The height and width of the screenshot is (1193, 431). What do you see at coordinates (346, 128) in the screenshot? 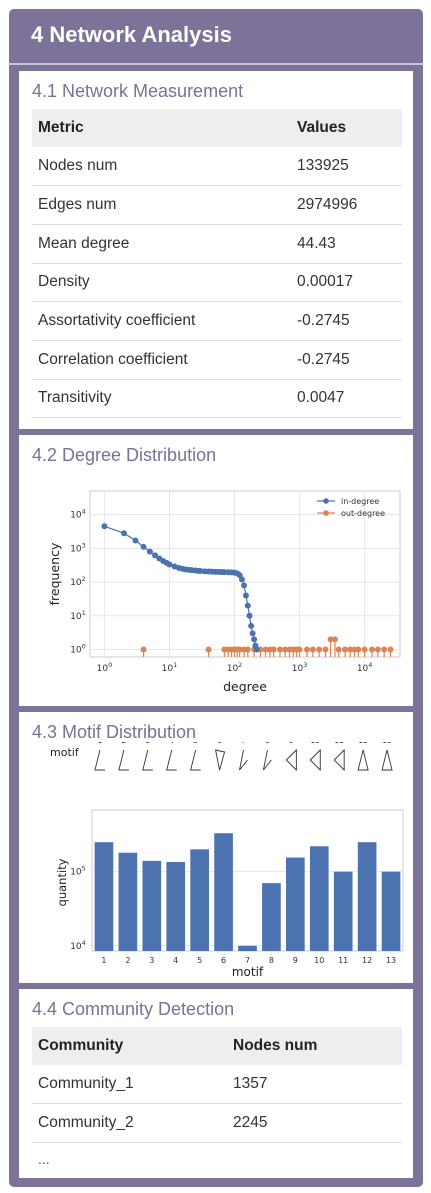
I see `column-header-values: Values` at bounding box center [346, 128].